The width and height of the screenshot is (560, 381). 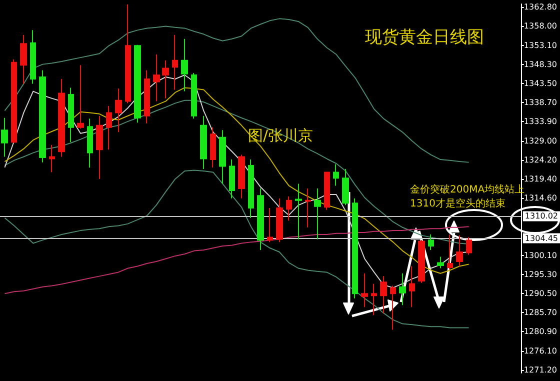 I want to click on y-tick-label: 1300.10, so click(x=541, y=255).